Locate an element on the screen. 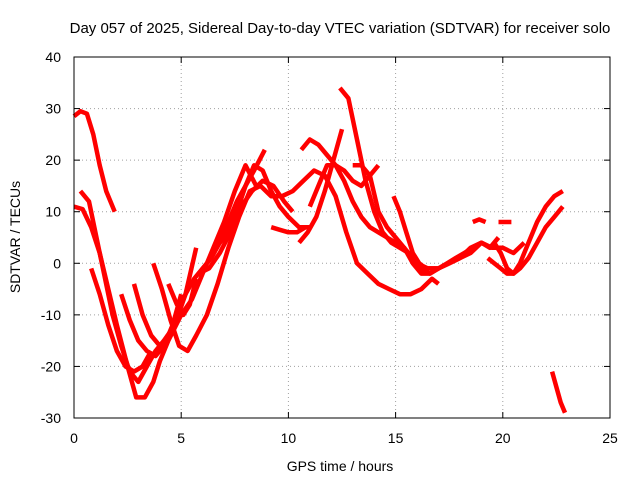 The height and width of the screenshot is (480, 640). y-tick-label: 20 is located at coordinates (53, 160).